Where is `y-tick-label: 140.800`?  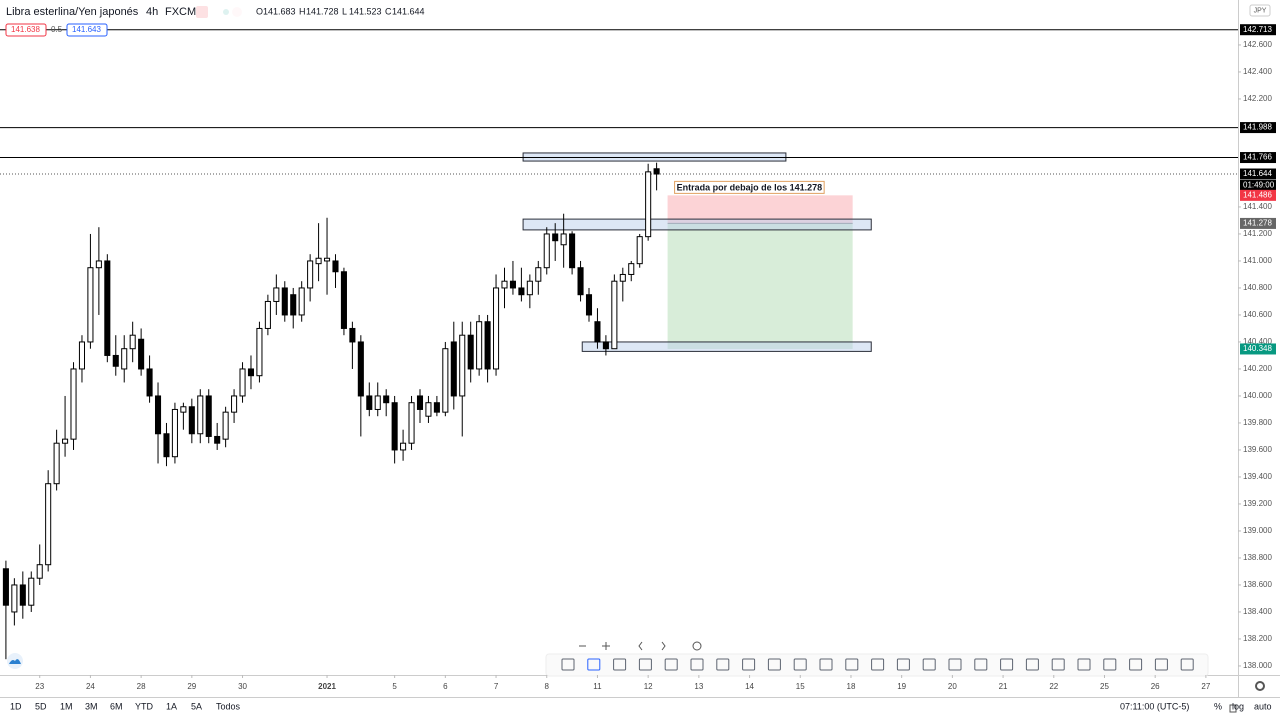
y-tick-label: 140.800 is located at coordinates (1257, 287).